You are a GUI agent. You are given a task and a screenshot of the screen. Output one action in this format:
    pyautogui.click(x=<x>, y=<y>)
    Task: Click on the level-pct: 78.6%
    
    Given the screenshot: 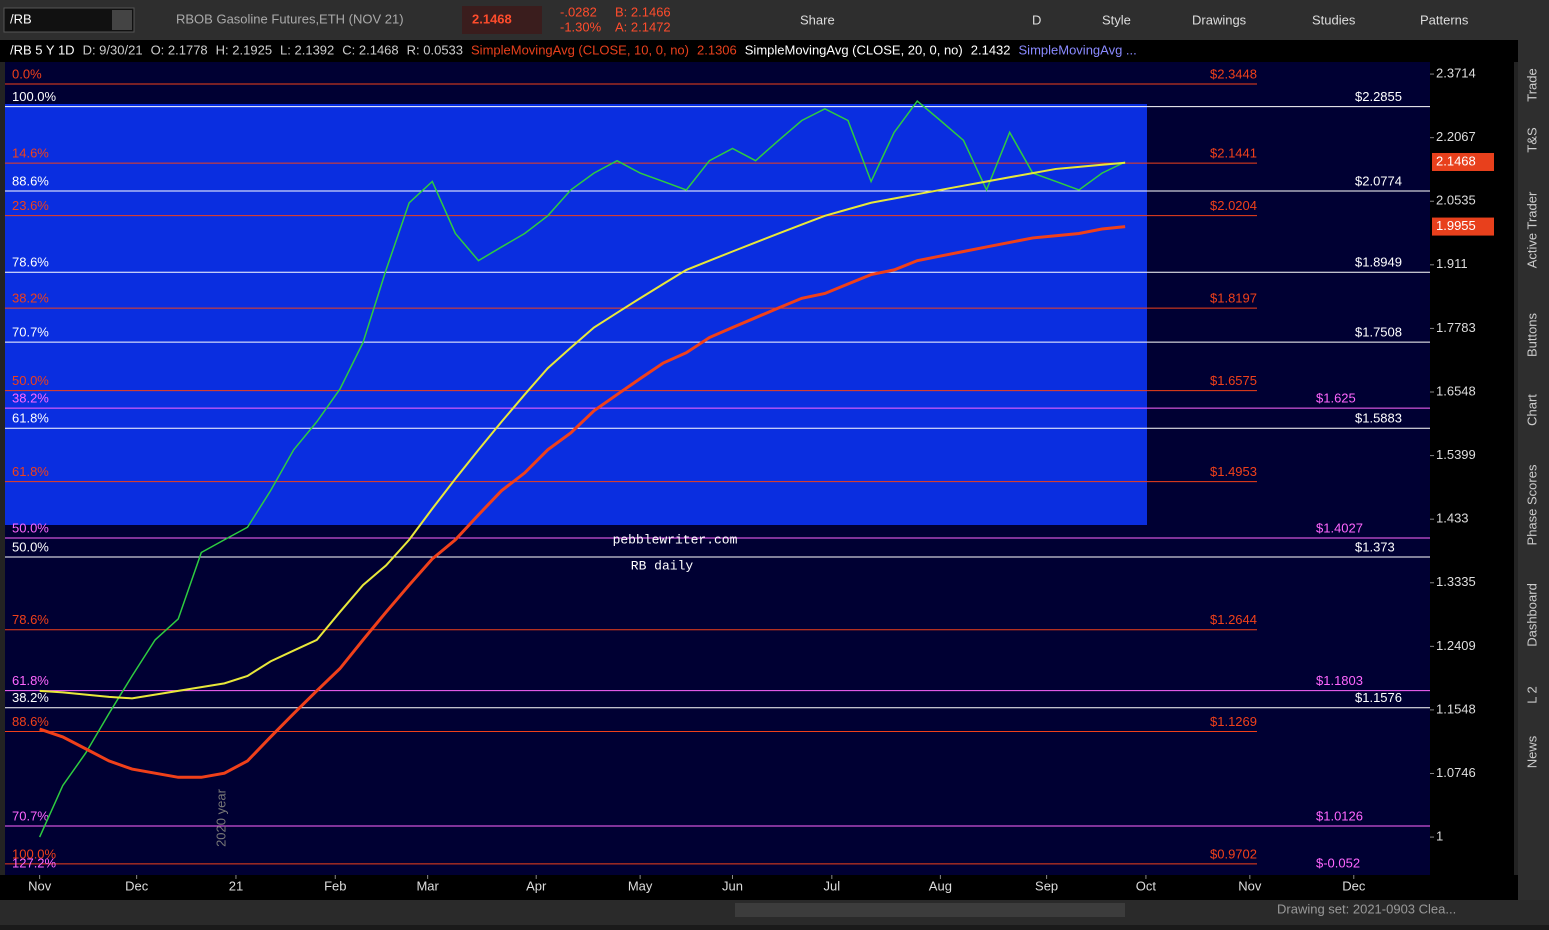 What is the action you would take?
    pyautogui.click(x=30, y=262)
    